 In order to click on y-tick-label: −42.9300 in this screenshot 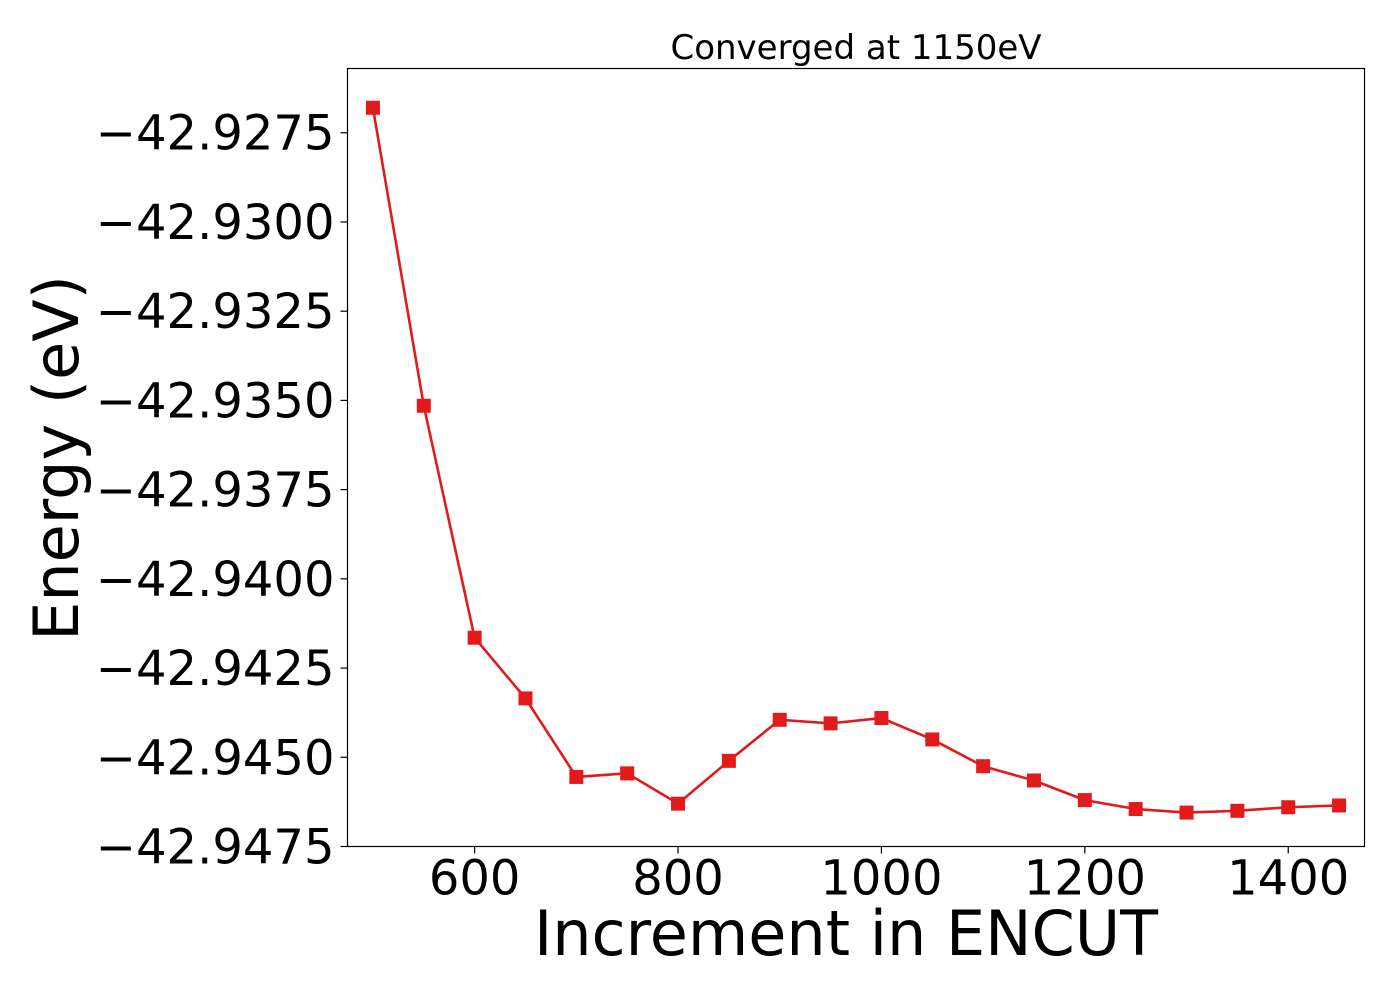, I will do `click(215, 223)`.